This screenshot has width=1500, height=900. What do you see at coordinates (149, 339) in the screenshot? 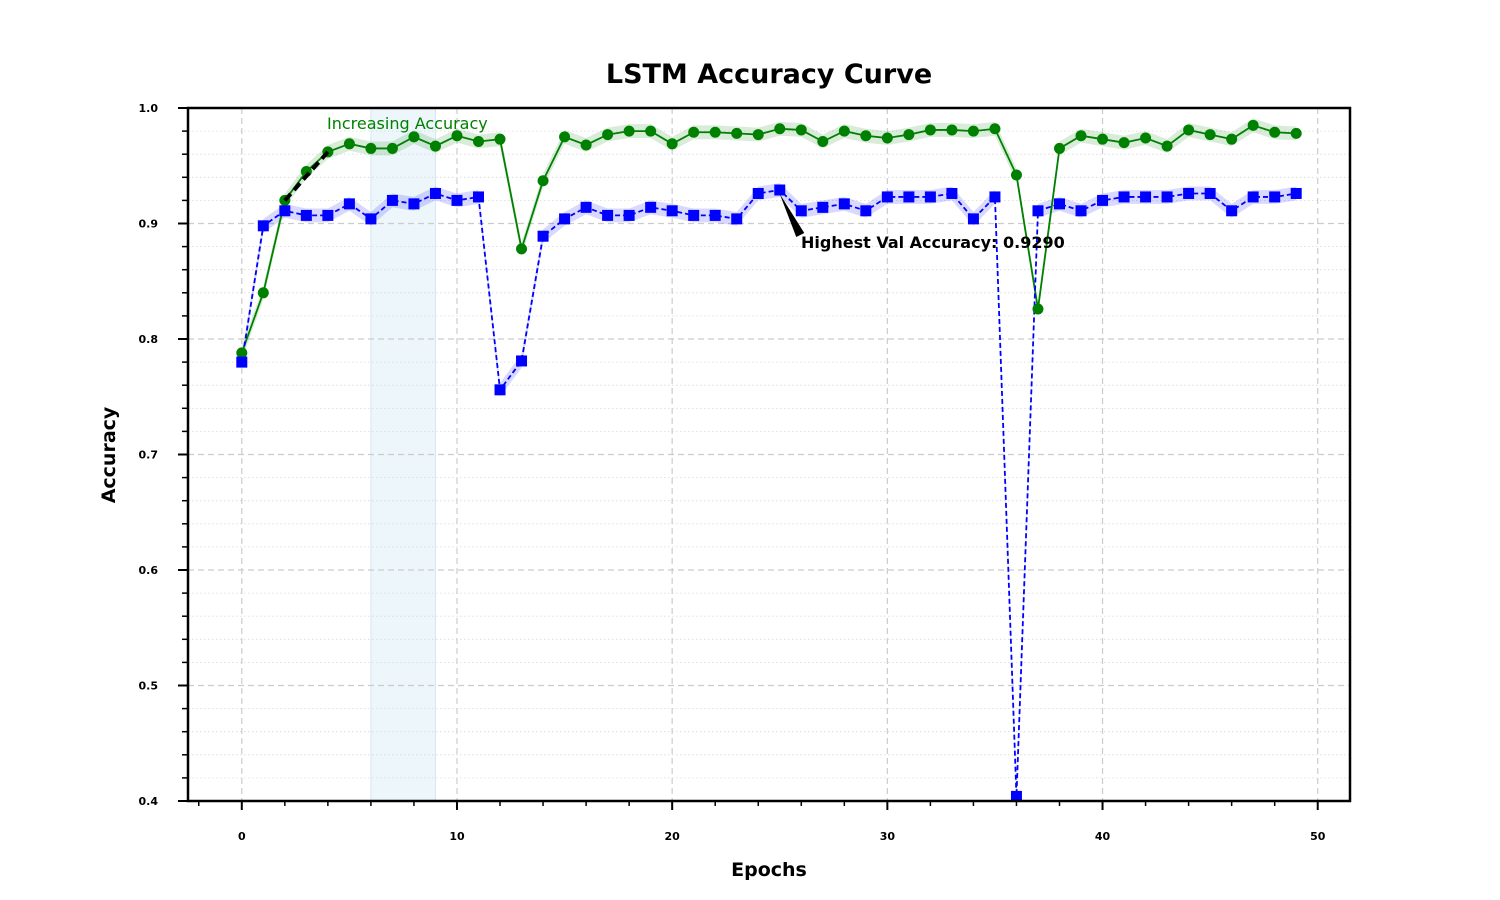
I see `y-tick-label: 0.8` at bounding box center [149, 339].